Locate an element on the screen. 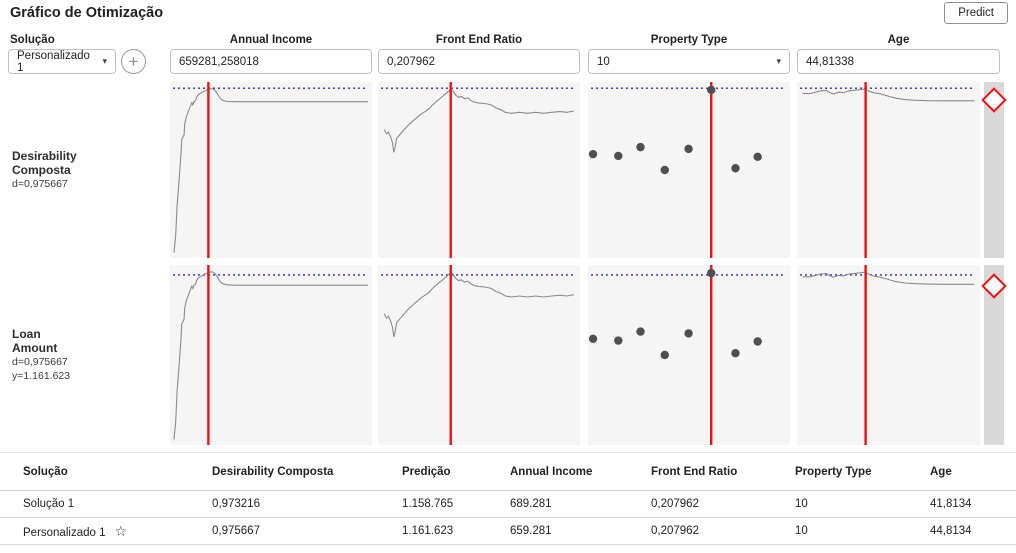 The width and height of the screenshot is (1016, 553). solution-dropdown-value: Personalizado 1 is located at coordinates (53, 61).